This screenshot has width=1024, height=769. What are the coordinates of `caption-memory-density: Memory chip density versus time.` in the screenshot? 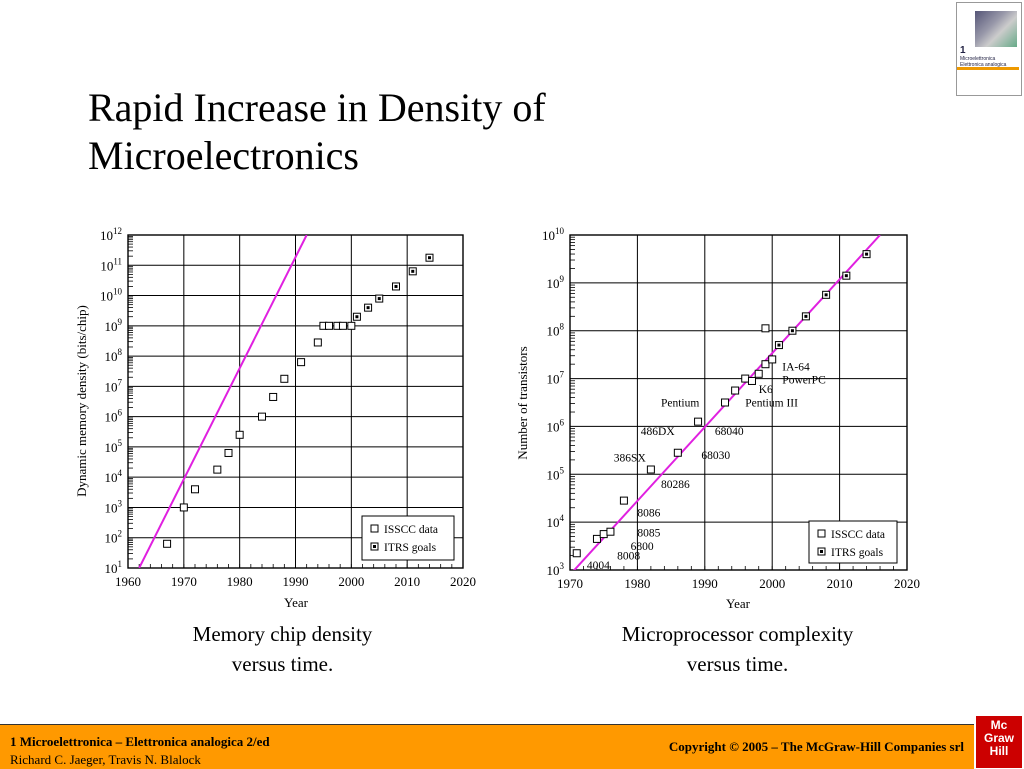 It's located at (282, 649).